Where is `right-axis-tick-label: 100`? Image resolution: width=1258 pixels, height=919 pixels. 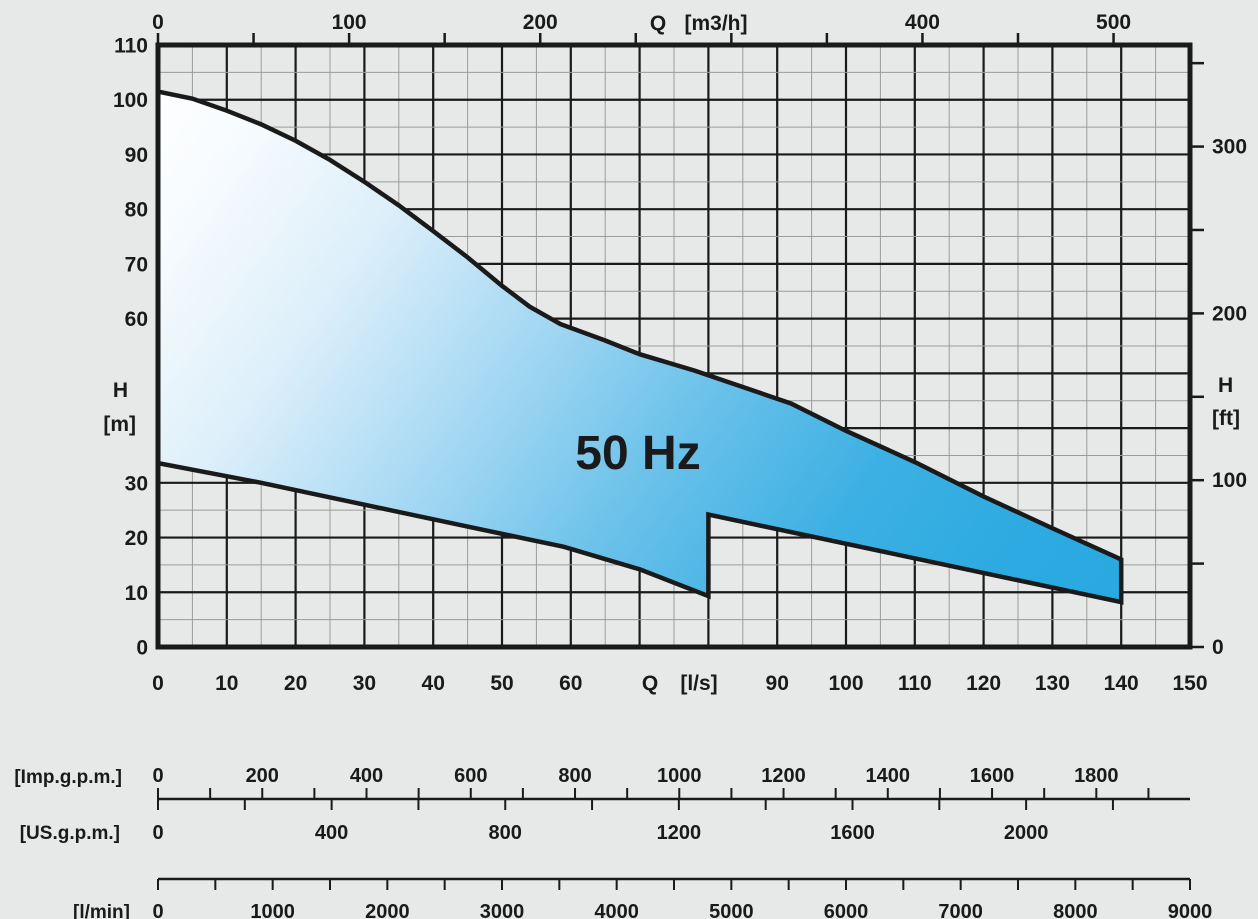 right-axis-tick-label: 100 is located at coordinates (1229, 480).